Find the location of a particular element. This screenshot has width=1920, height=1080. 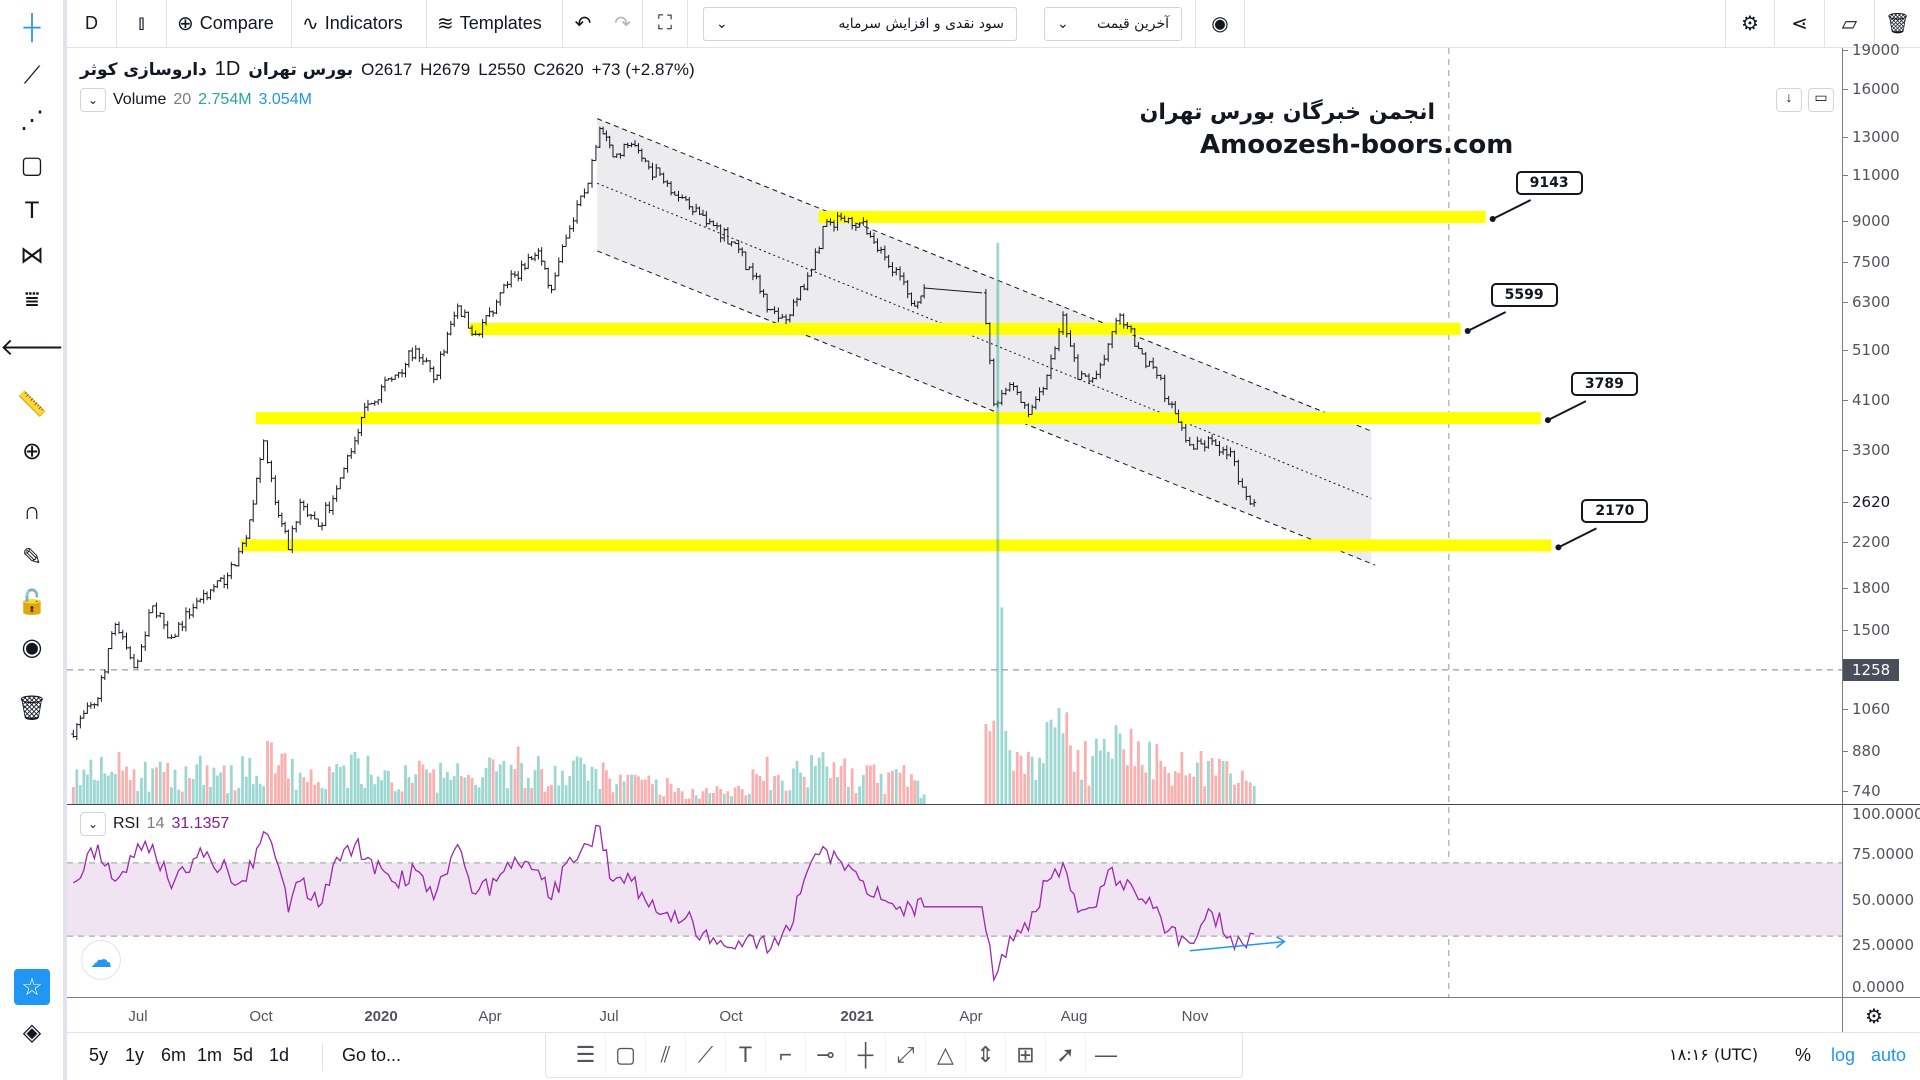

text-tool: T is located at coordinates (32, 211).